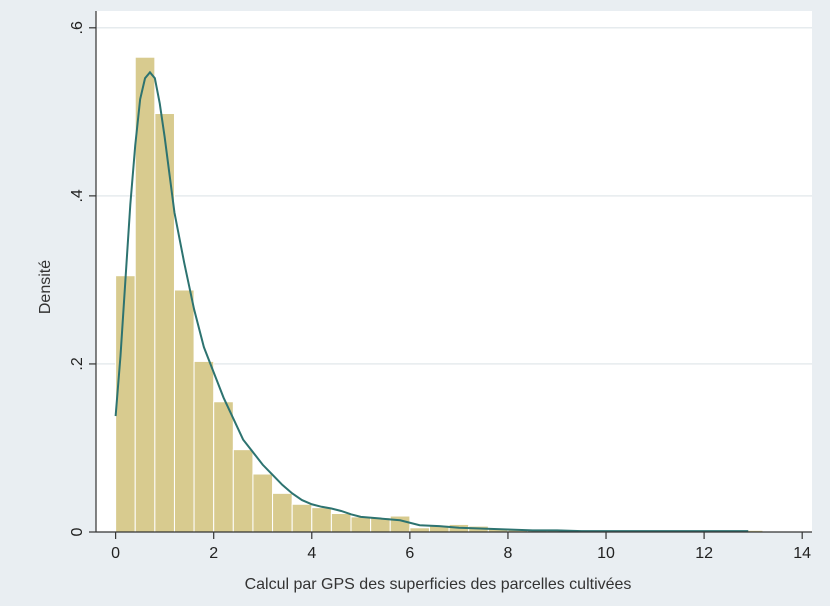  Describe the element at coordinates (606, 553) in the screenshot. I see `x-tick-label: 10` at that location.